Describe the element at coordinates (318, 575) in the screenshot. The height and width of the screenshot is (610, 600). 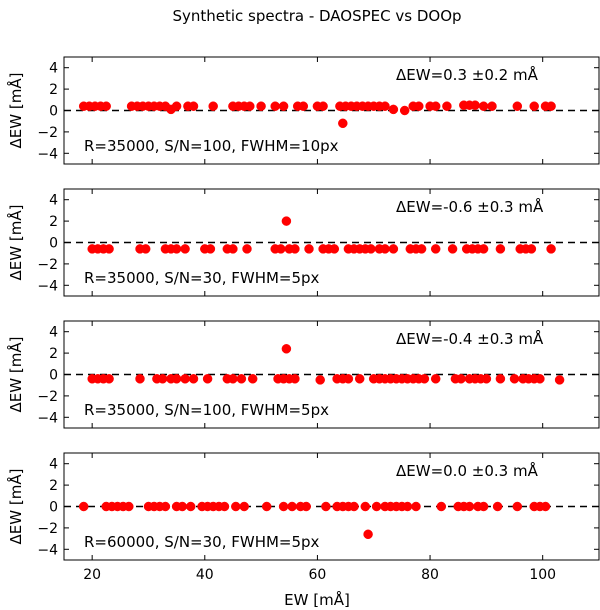
I see `x-tick-label: 60` at that location.